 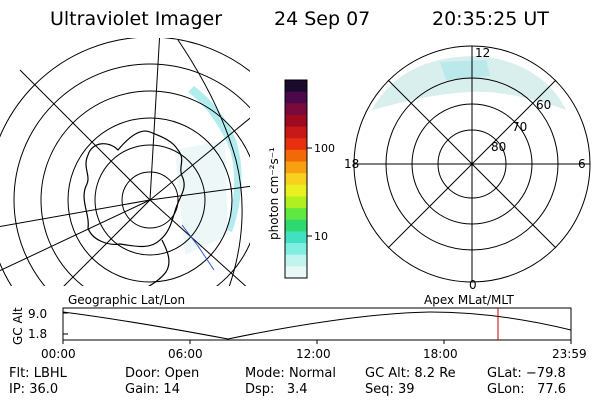 I want to click on color-bar, so click(x=296, y=179).